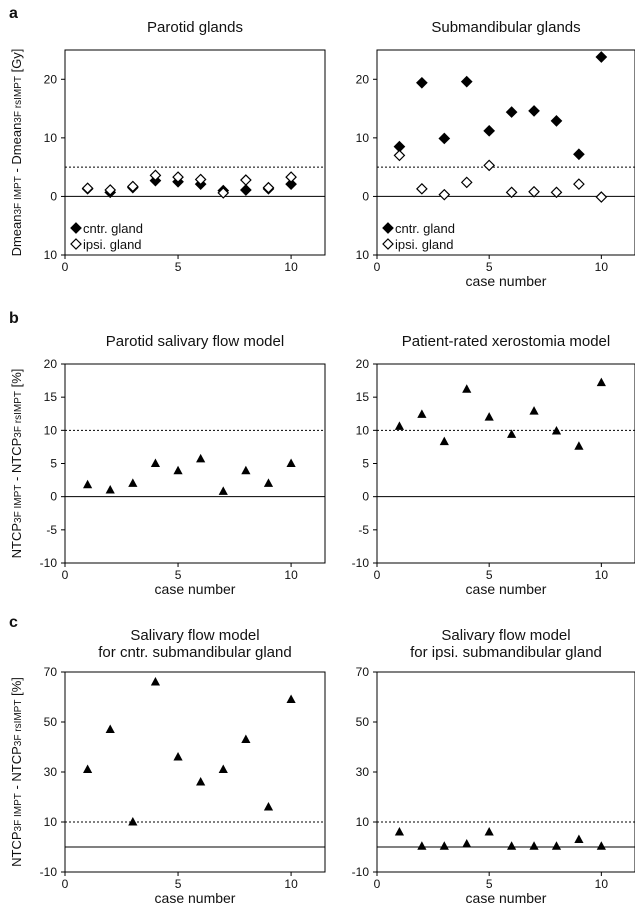 The width and height of the screenshot is (635, 913). What do you see at coordinates (51, 772) in the screenshot?
I see `y-tick-label: 30` at bounding box center [51, 772].